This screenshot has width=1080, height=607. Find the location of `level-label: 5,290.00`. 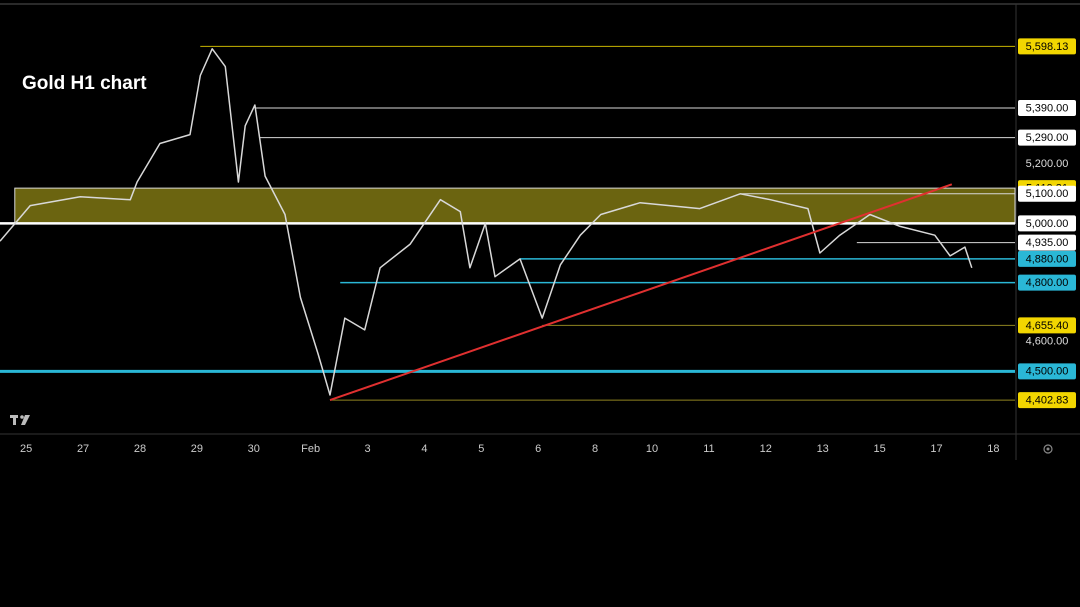

level-label: 5,290.00 is located at coordinates (1047, 138).